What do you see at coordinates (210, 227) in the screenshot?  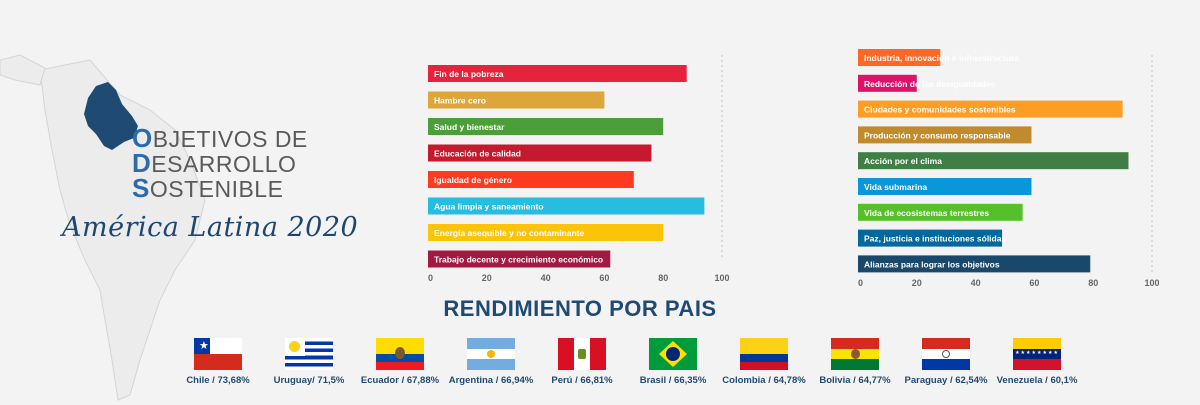 I see `subtitle: América Latina 2020` at bounding box center [210, 227].